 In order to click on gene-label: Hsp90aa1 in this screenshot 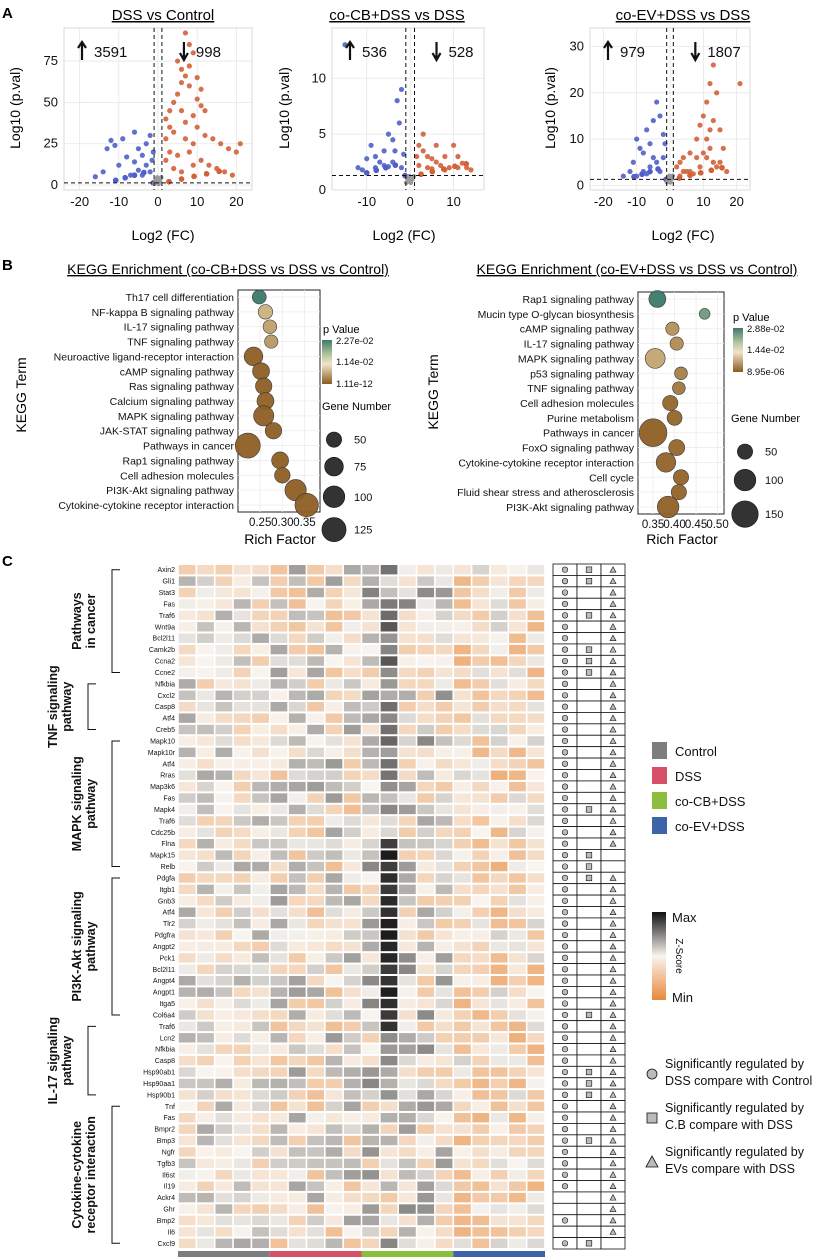, I will do `click(159, 1084)`.